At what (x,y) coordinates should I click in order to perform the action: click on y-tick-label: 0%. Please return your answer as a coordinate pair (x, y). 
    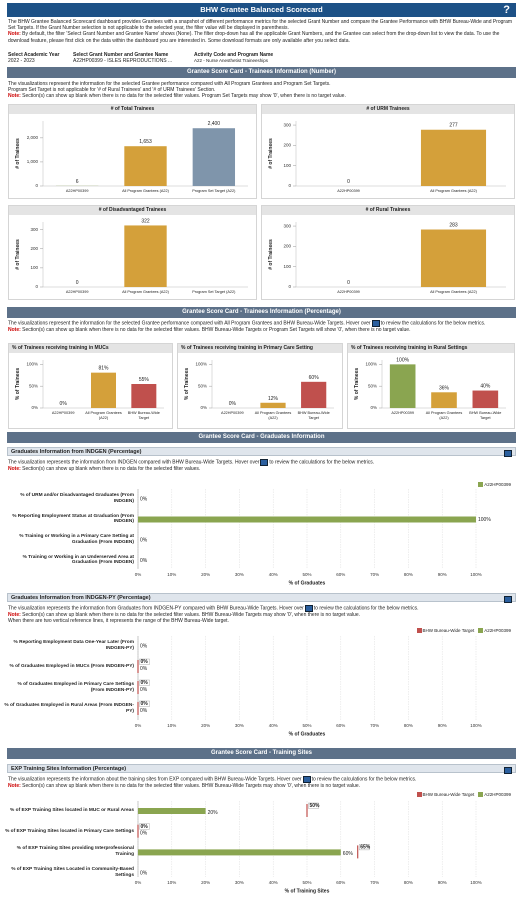
    Looking at the image, I should click on (203, 407).